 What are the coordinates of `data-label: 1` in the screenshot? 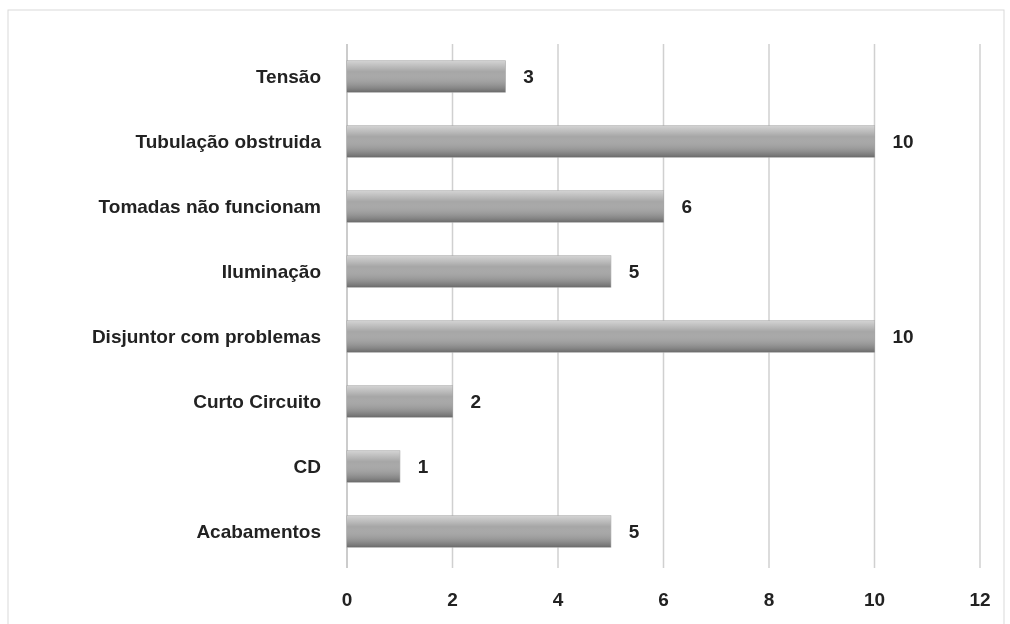 It's located at (423, 467).